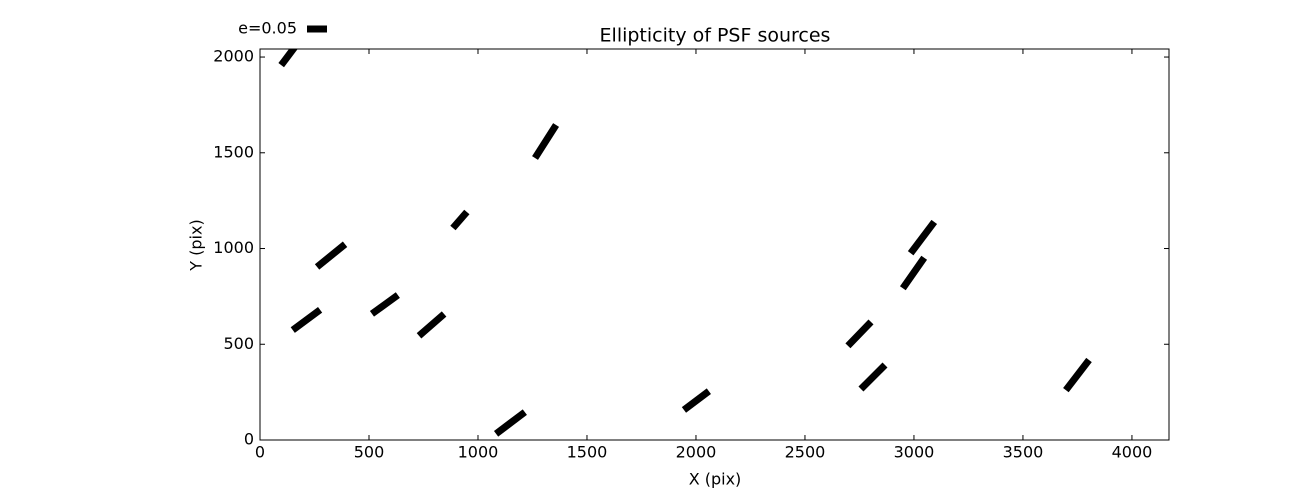 This screenshot has height=490, width=1300. I want to click on x-tick-label: 3000, so click(914, 452).